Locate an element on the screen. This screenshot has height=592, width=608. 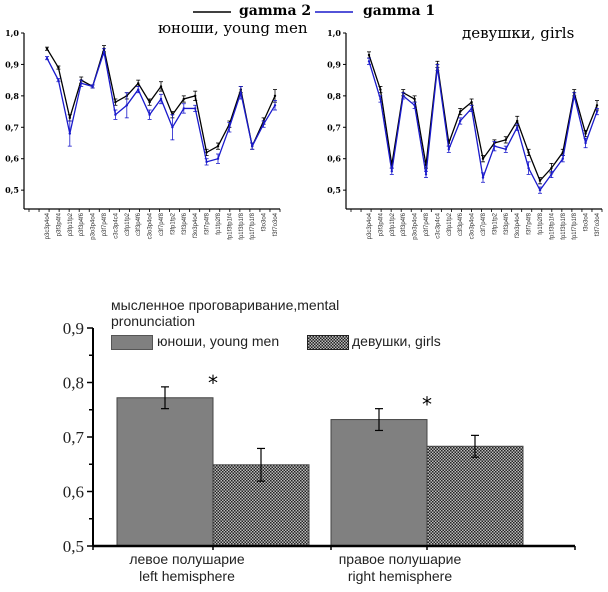
x-tick-label: f3o3o4 is located at coordinates (587, 221).